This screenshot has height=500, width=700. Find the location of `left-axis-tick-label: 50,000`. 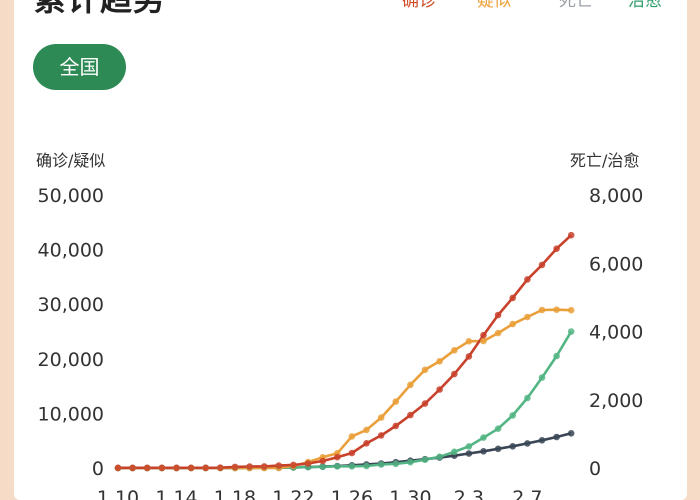

left-axis-tick-label: 50,000 is located at coordinates (71, 196).